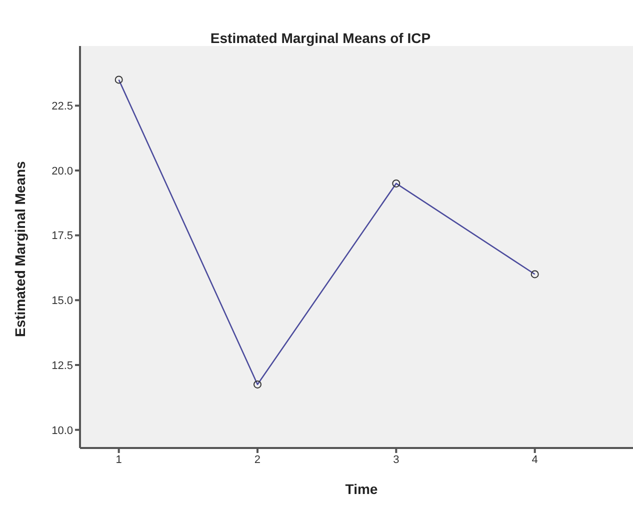 Image resolution: width=633 pixels, height=514 pixels. I want to click on y-tick-label: 15.0, so click(62, 301).